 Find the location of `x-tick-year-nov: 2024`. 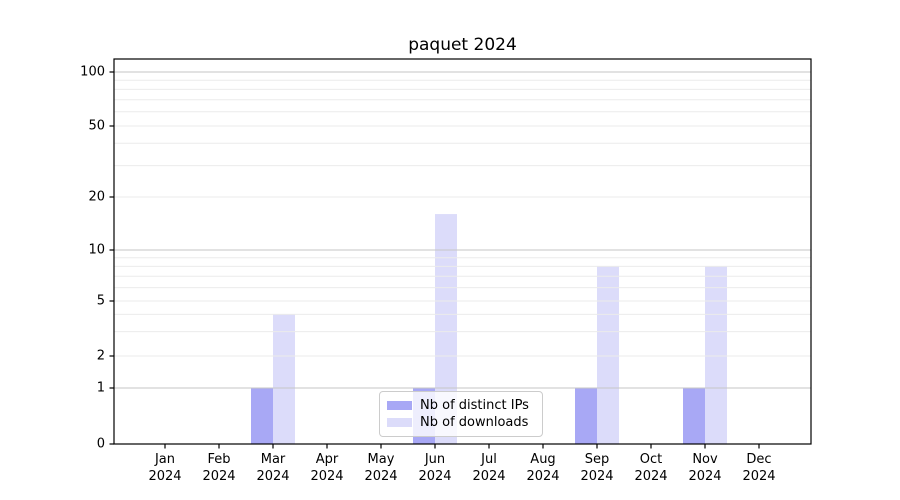

x-tick-year-nov: 2024 is located at coordinates (705, 476).